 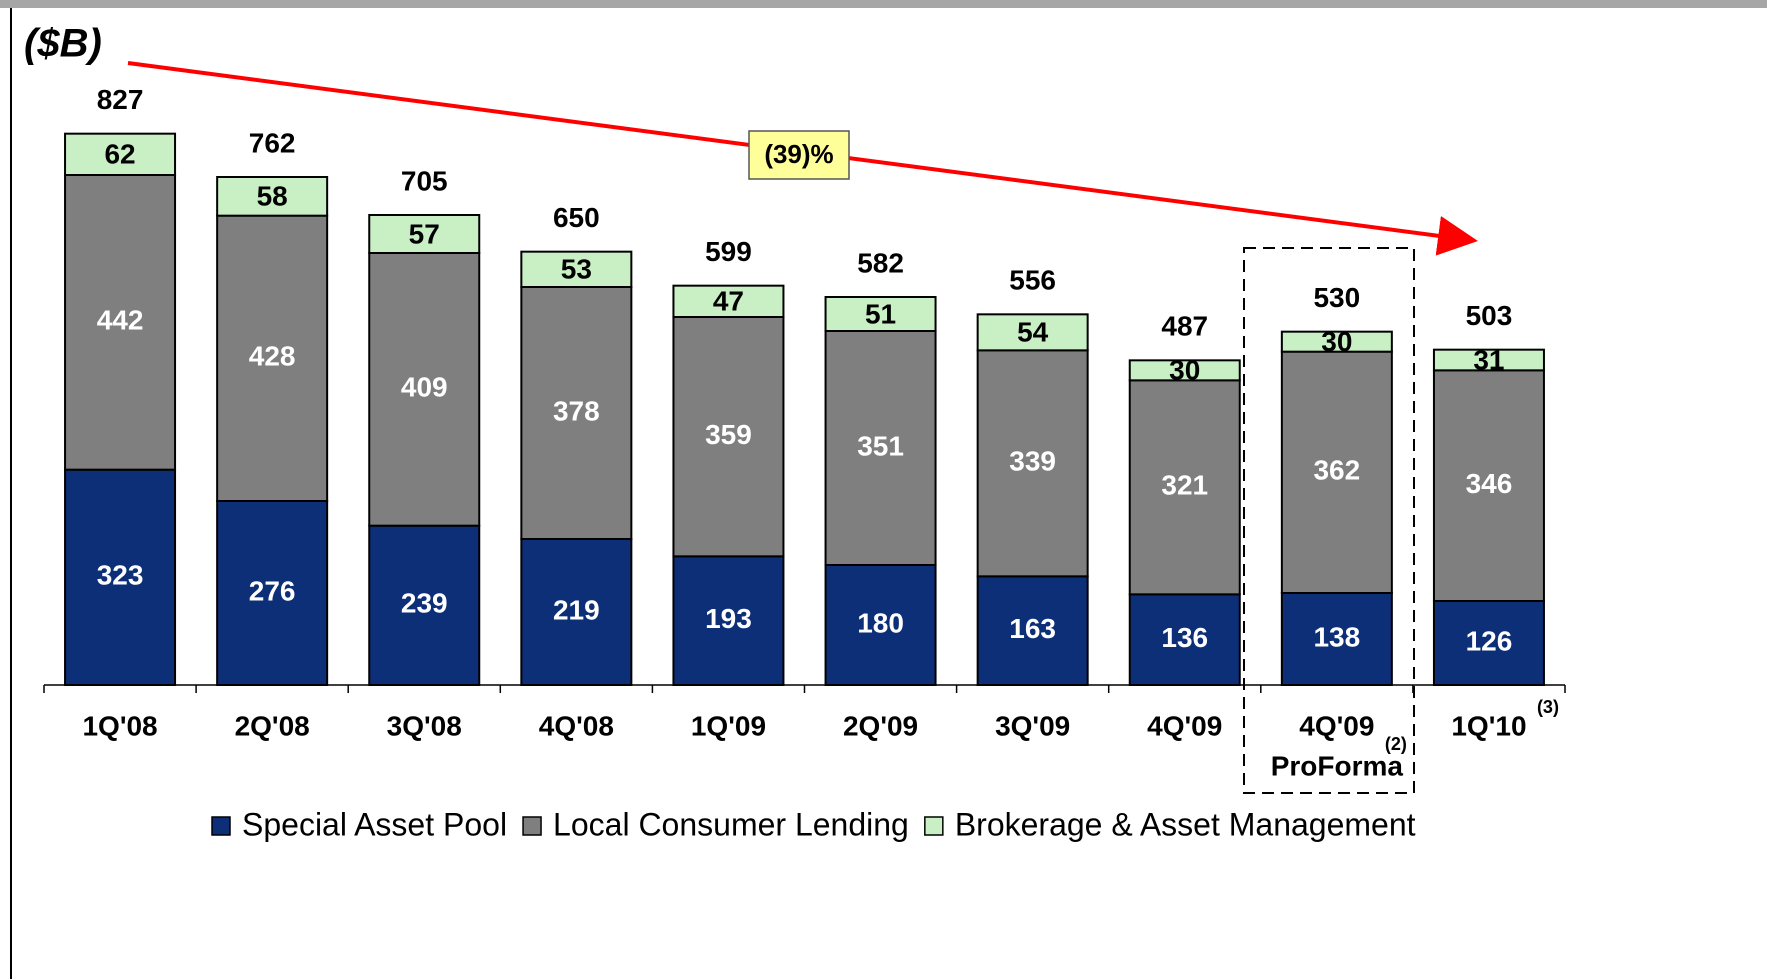 I want to click on segment-label: 136, so click(x=1184, y=637).